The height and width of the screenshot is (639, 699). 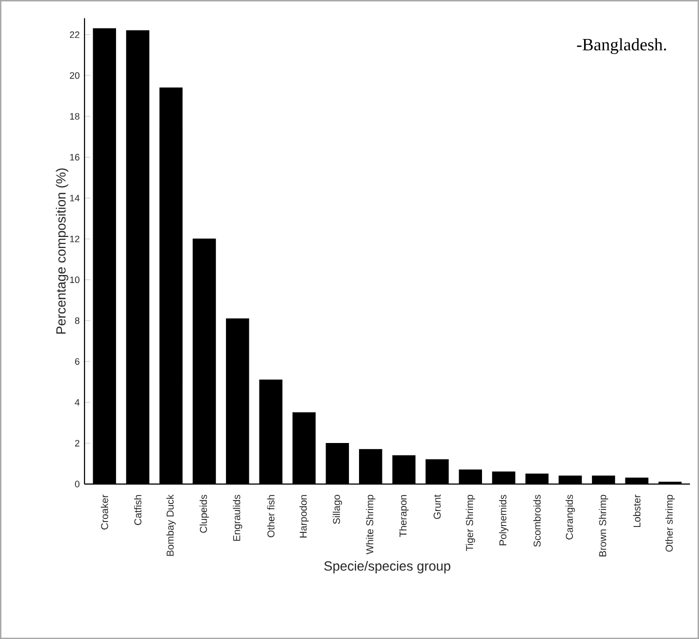 I want to click on x-tick-label: Tiger Shrimp, so click(x=471, y=522).